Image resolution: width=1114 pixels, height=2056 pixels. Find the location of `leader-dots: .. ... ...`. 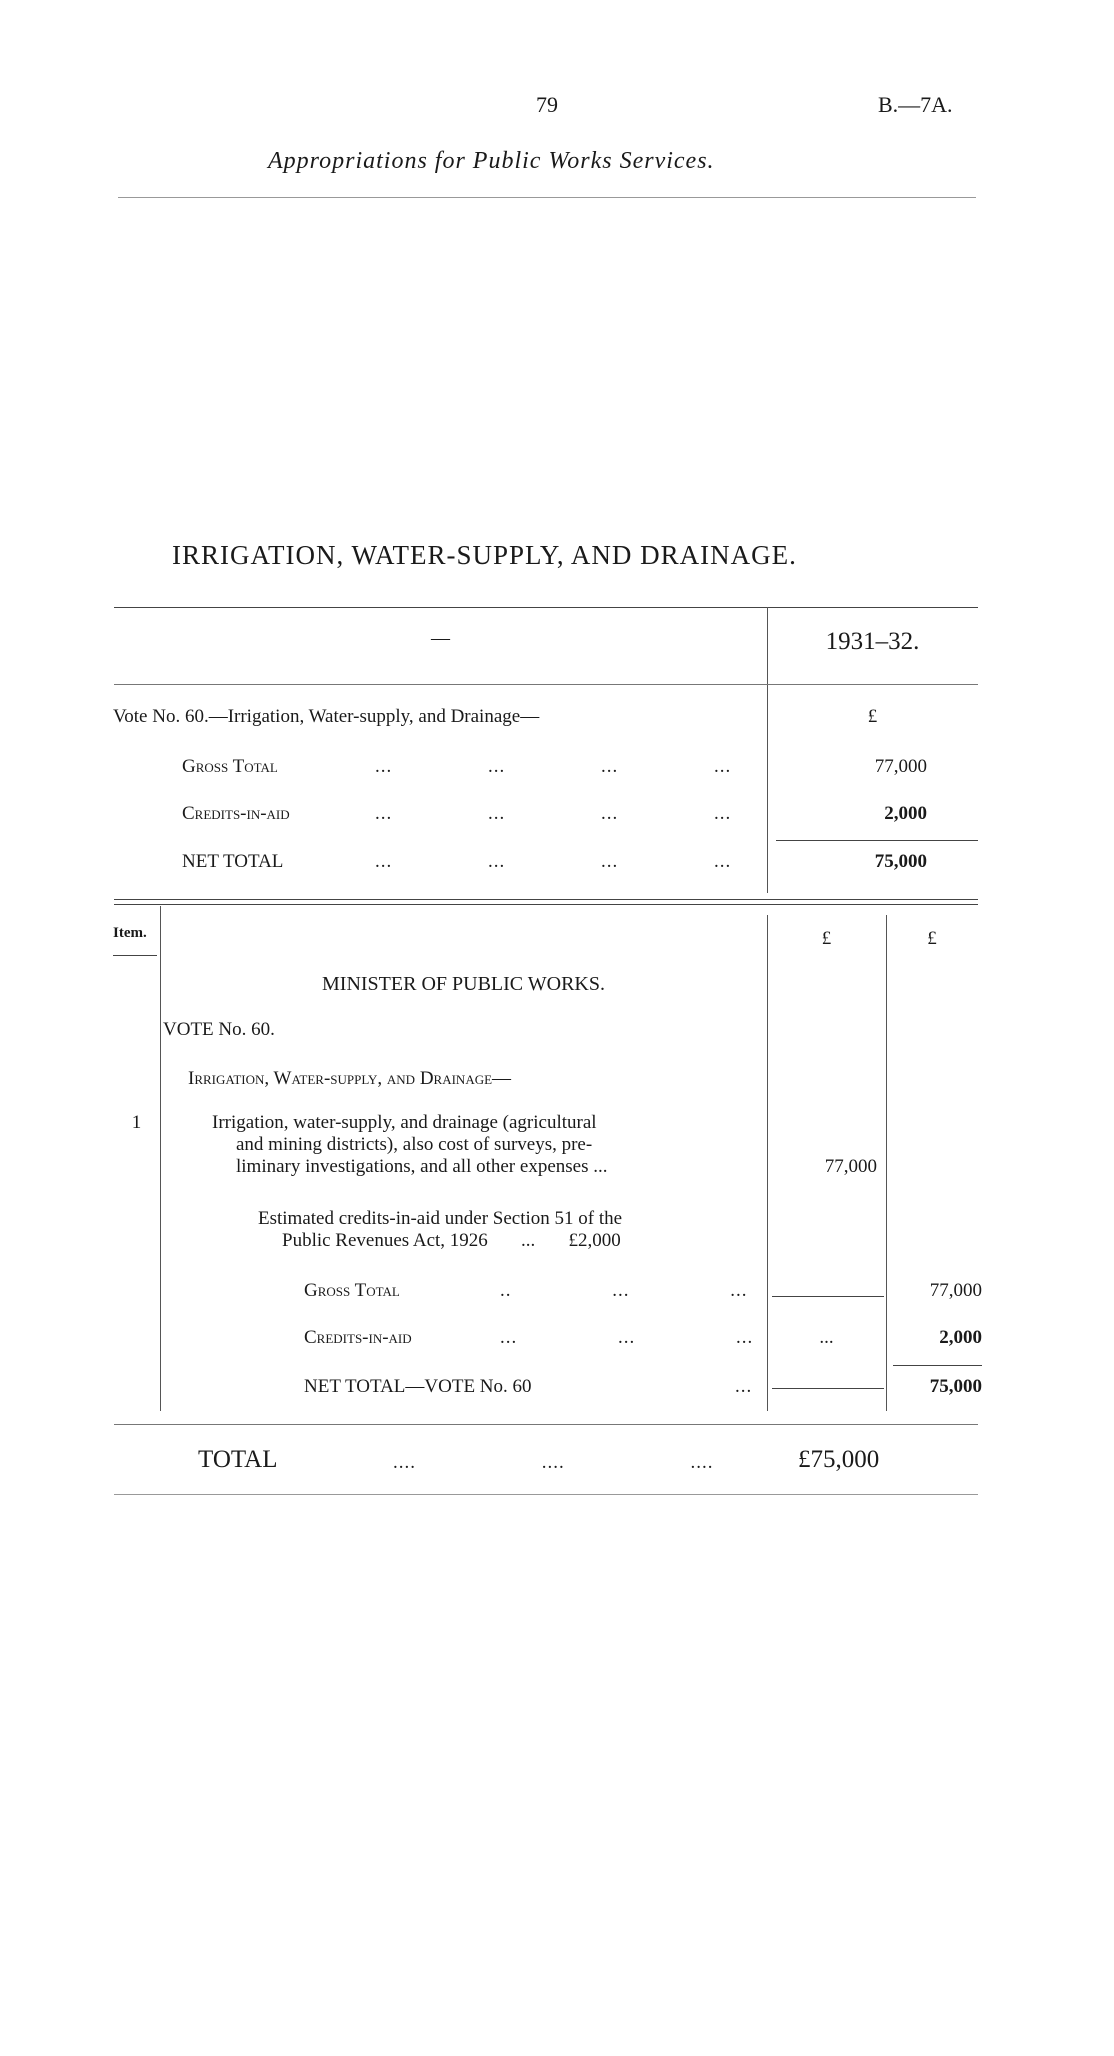

leader-dots: .. ... ... is located at coordinates (624, 1290).